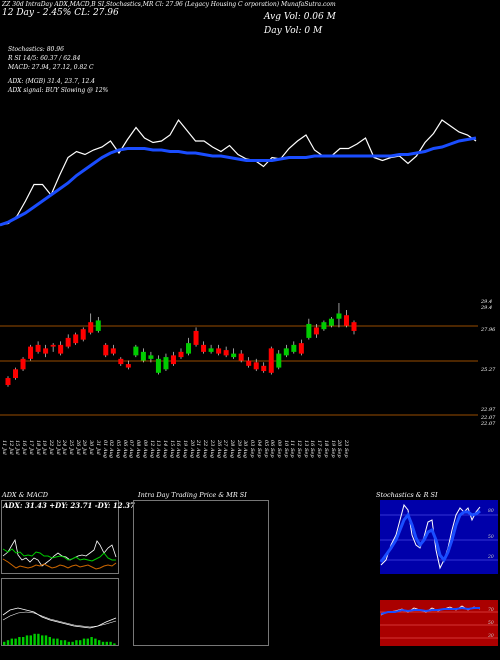  Describe the element at coordinates (488, 330) in the screenshot. I see `price-level-label-3: 27.96` at that location.